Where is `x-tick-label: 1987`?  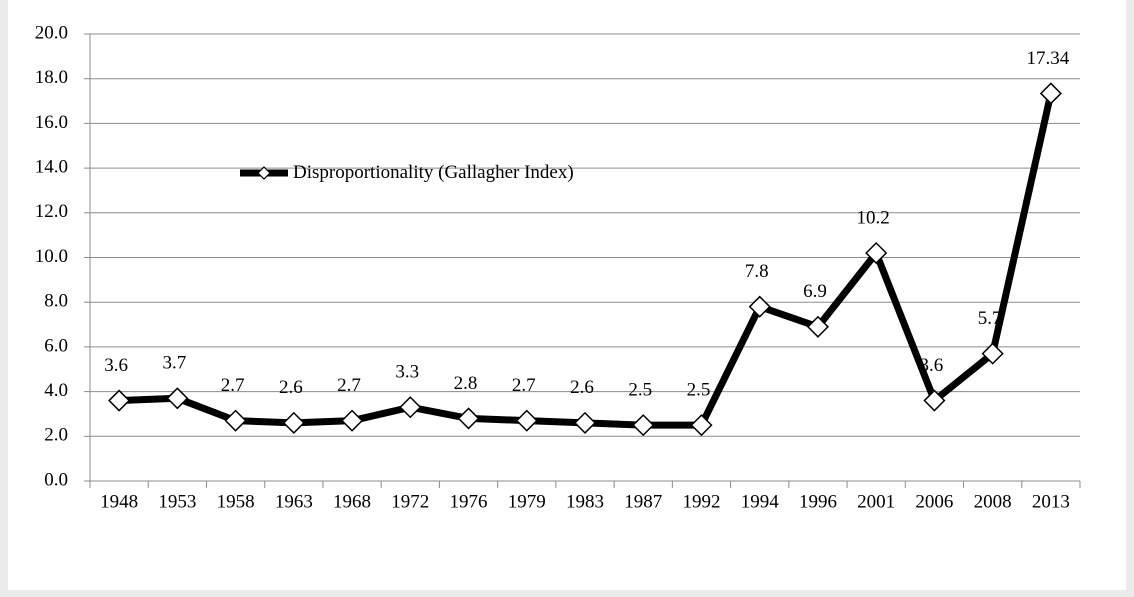 x-tick-label: 1987 is located at coordinates (643, 501).